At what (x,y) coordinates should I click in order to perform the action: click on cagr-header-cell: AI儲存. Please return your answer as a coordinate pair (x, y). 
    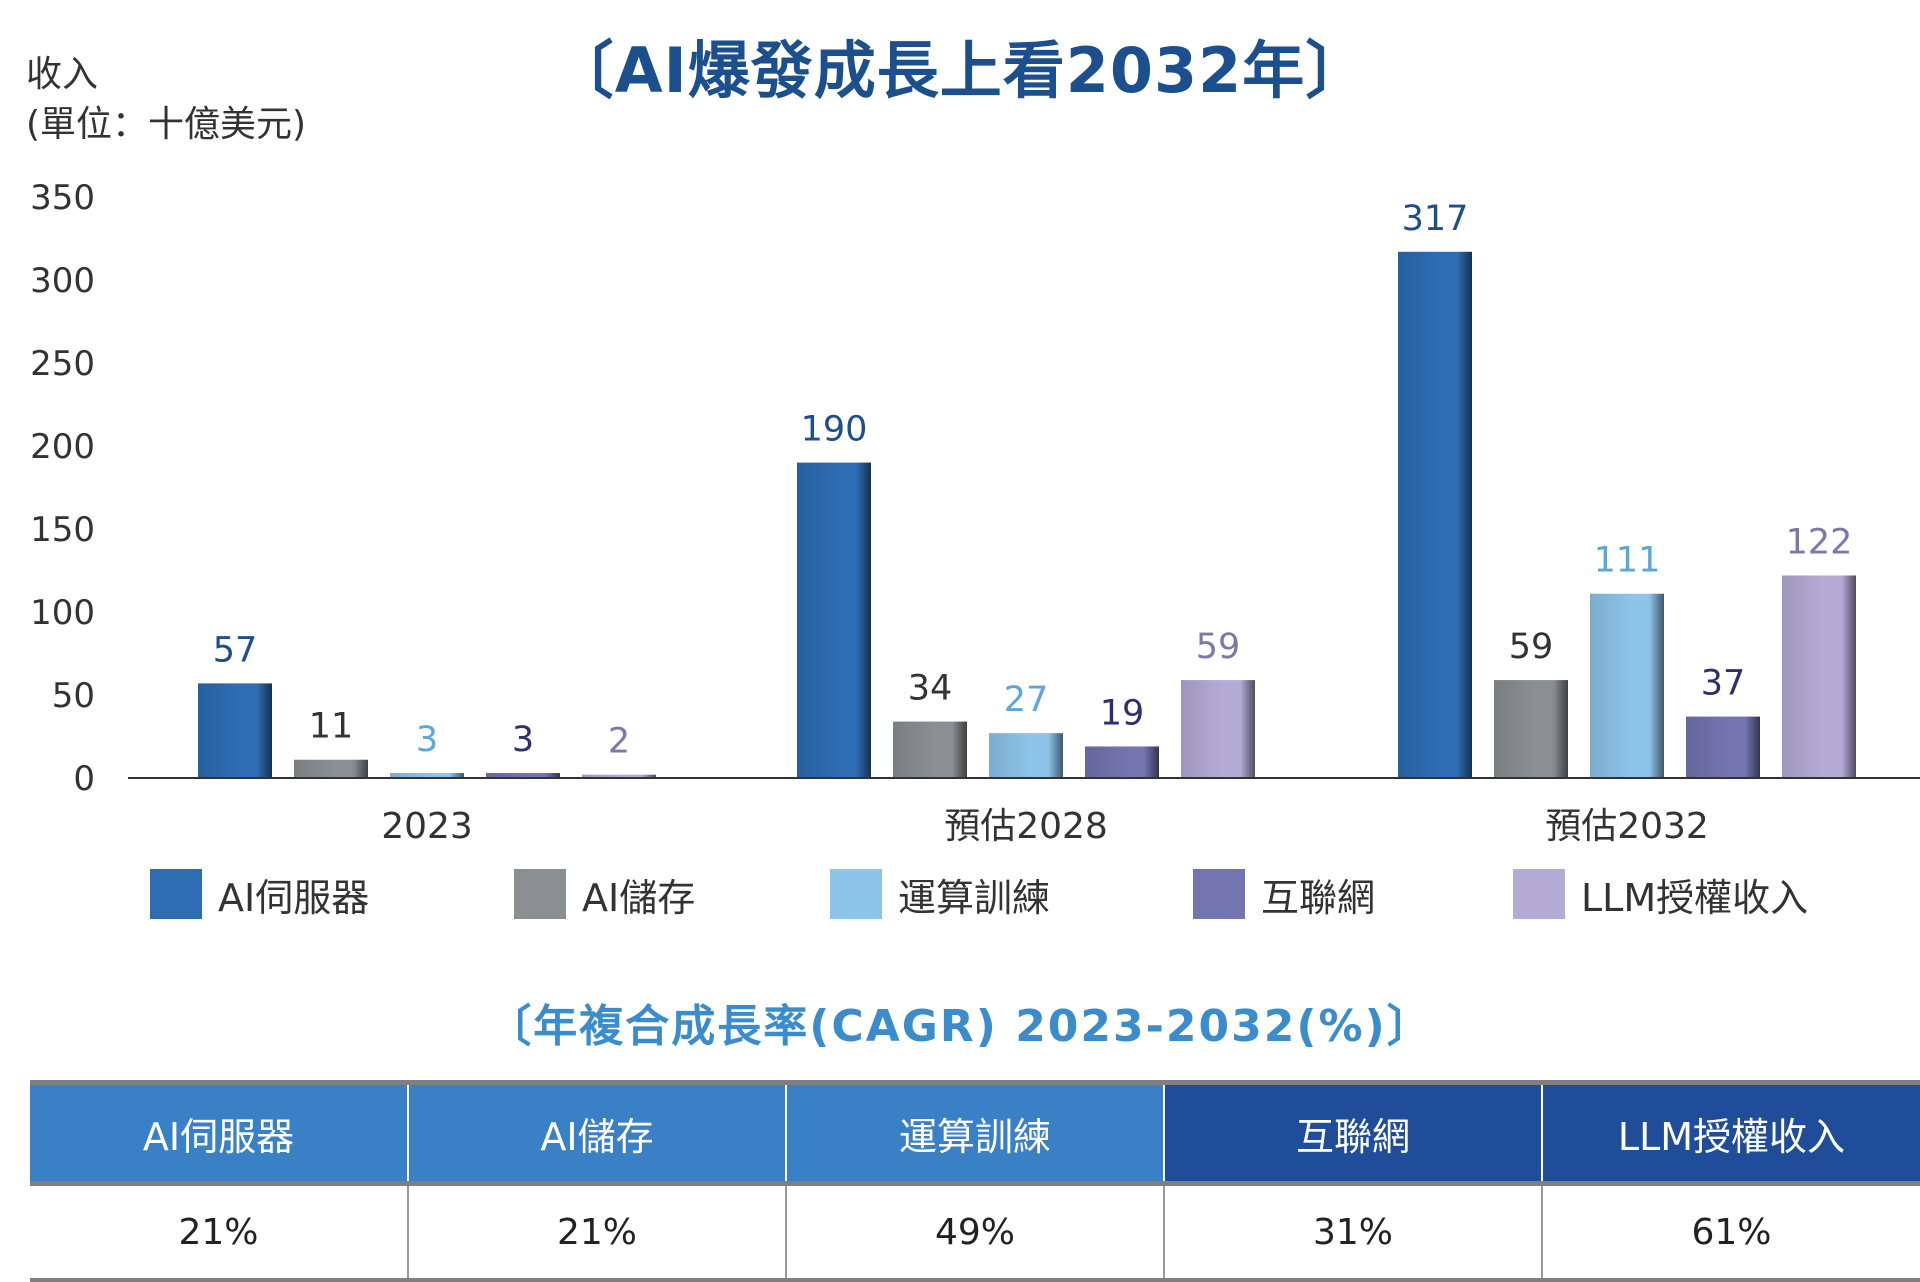
    Looking at the image, I should click on (597, 1133).